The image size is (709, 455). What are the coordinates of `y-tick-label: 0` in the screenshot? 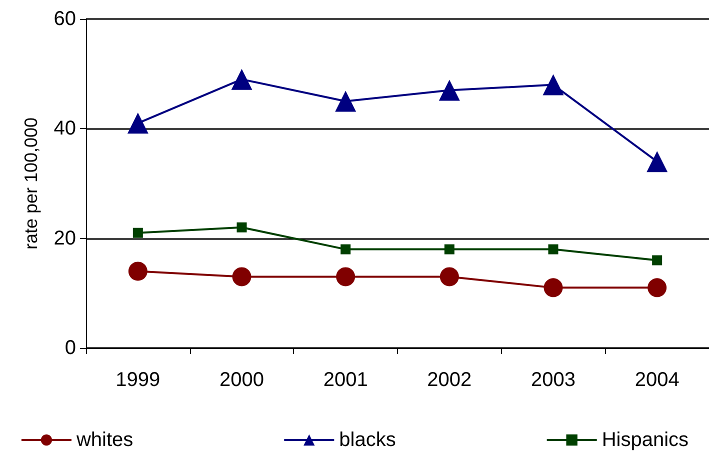 It's located at (70, 348).